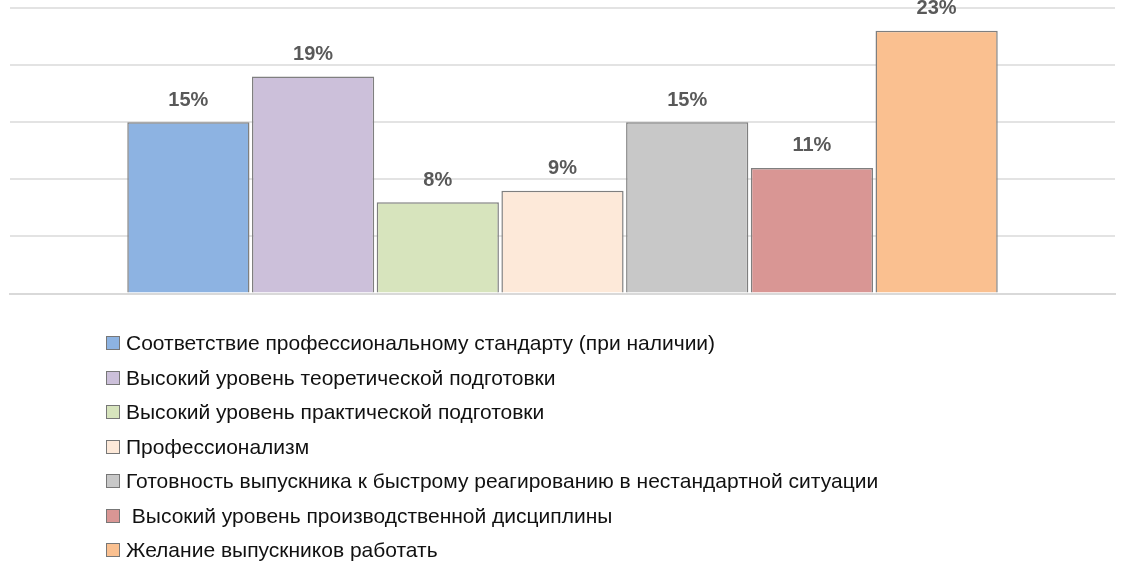 The height and width of the screenshot is (582, 1127). What do you see at coordinates (218, 446) in the screenshot?
I see `legend-label: Профессионализм` at bounding box center [218, 446].